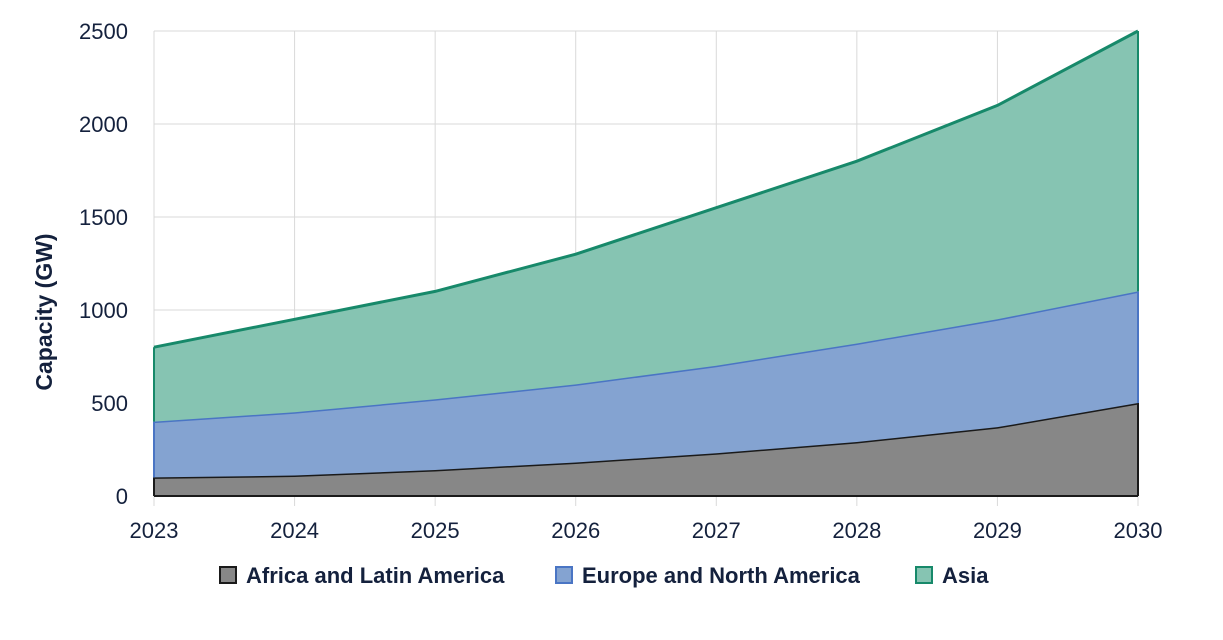 Image resolution: width=1223 pixels, height=640 pixels. What do you see at coordinates (103, 31) in the screenshot?
I see `y-tick-label: 2500` at bounding box center [103, 31].